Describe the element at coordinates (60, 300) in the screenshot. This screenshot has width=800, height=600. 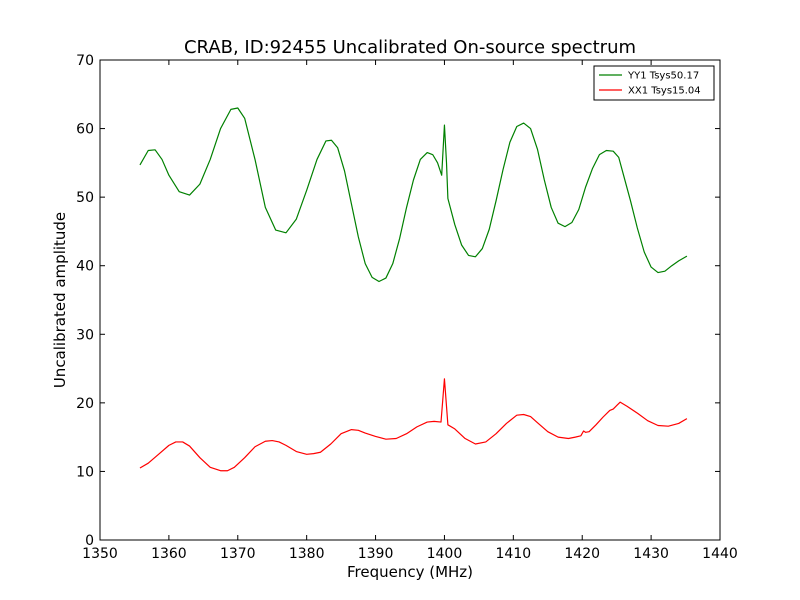
I see `y-axis-label: Uncalibrated amplitude` at that location.